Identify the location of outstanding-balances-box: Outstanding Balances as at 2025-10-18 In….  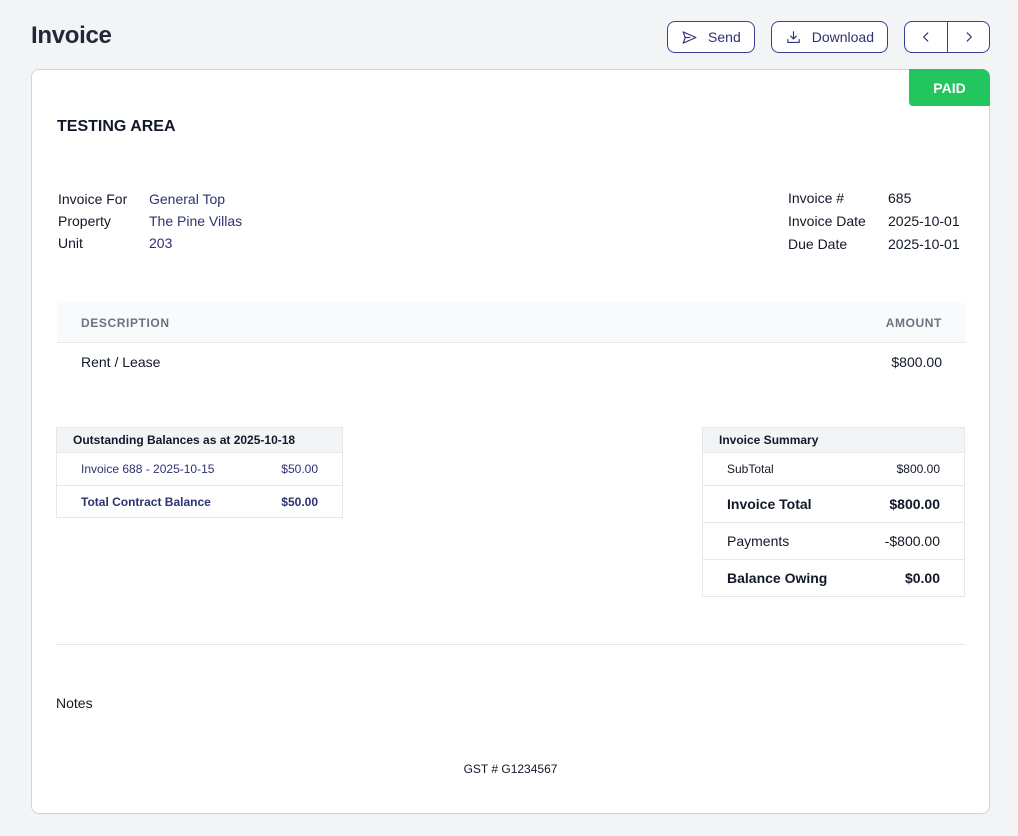
(199, 472).